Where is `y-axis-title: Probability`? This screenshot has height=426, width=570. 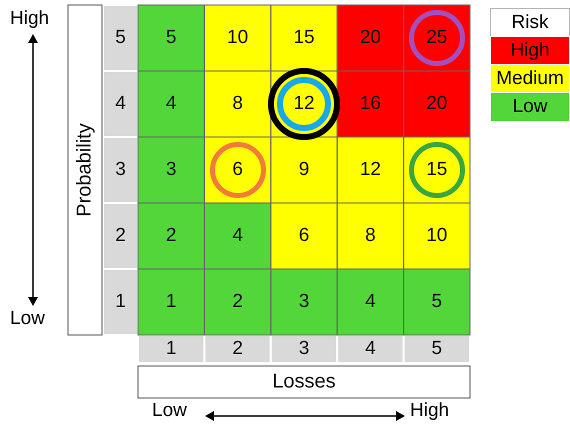
y-axis-title: Probability is located at coordinates (85, 170).